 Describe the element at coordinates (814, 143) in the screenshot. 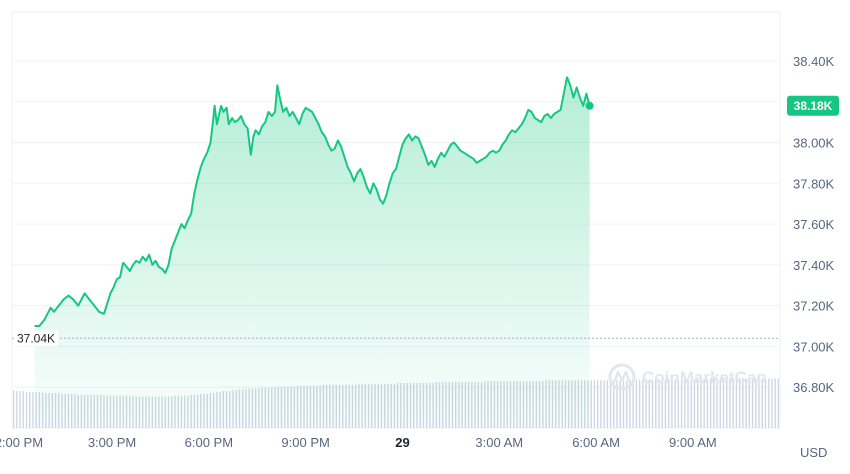

I see `y-tick-label: 38.00K` at that location.